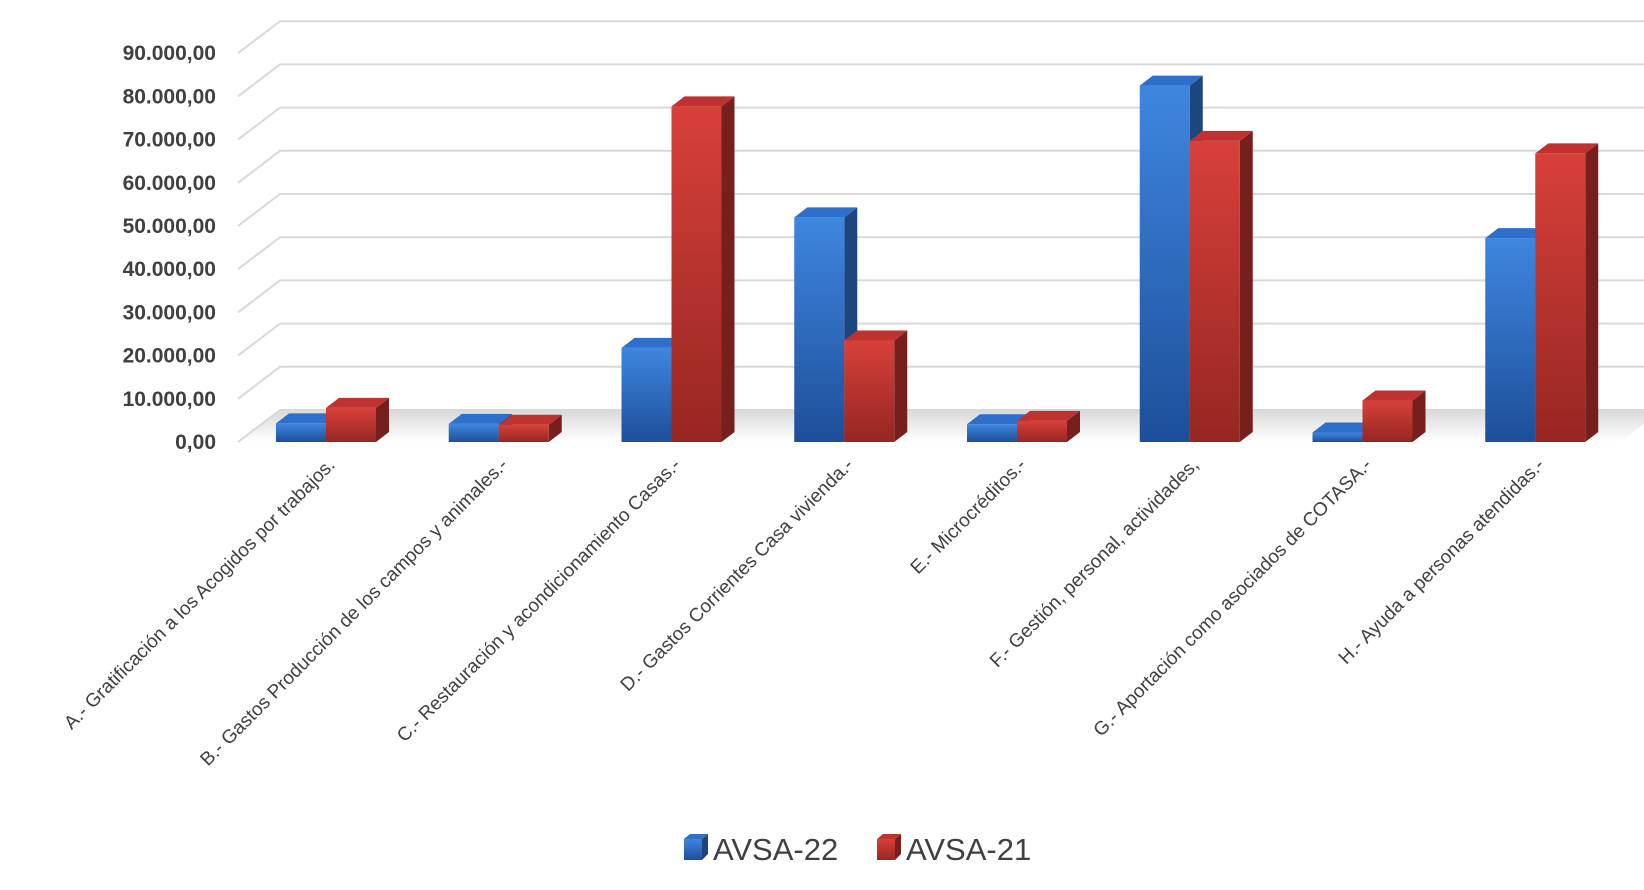 The width and height of the screenshot is (1644, 890). What do you see at coordinates (169, 399) in the screenshot?
I see `y-tick-label: 10.000,00` at bounding box center [169, 399].